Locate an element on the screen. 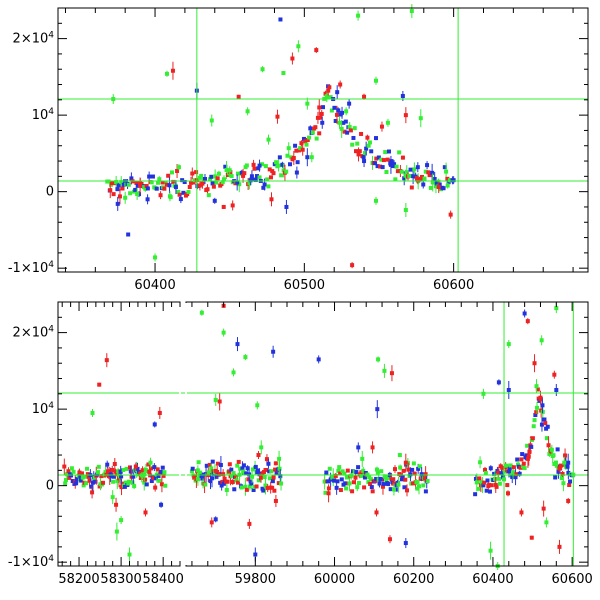 This screenshot has height=600, width=600. y-tick-label: 104 is located at coordinates (43, 409).